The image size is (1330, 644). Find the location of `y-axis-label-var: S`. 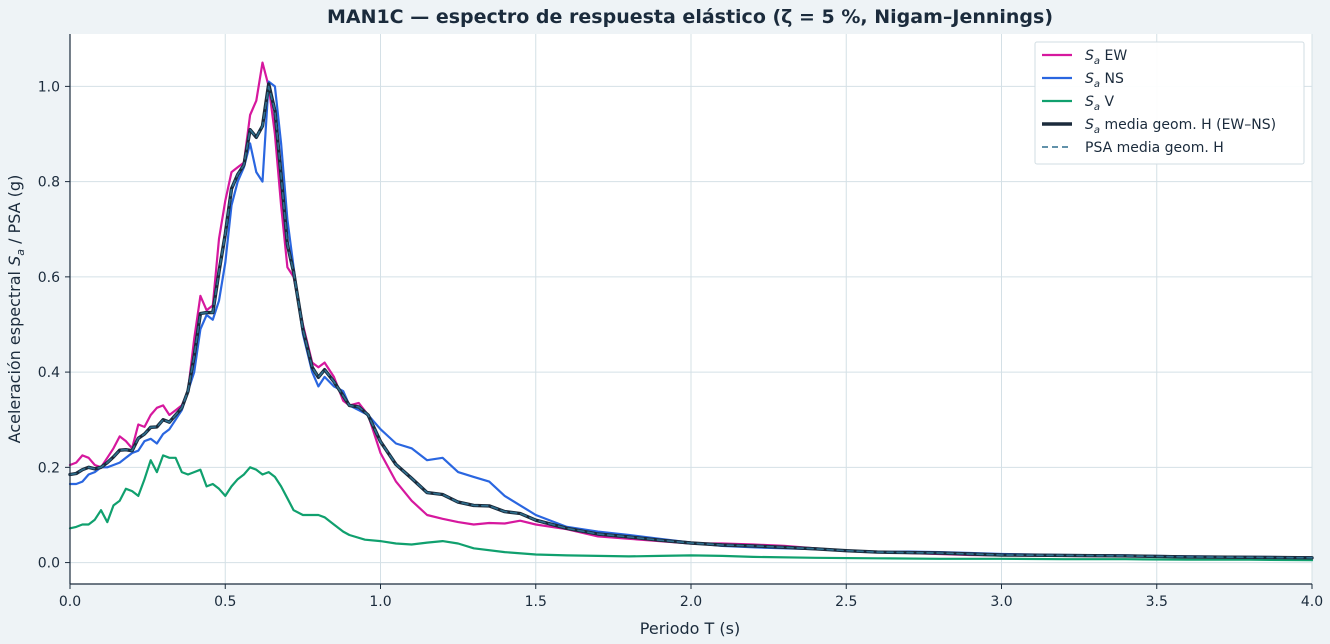

y-axis-label-var: S is located at coordinates (14, 261).